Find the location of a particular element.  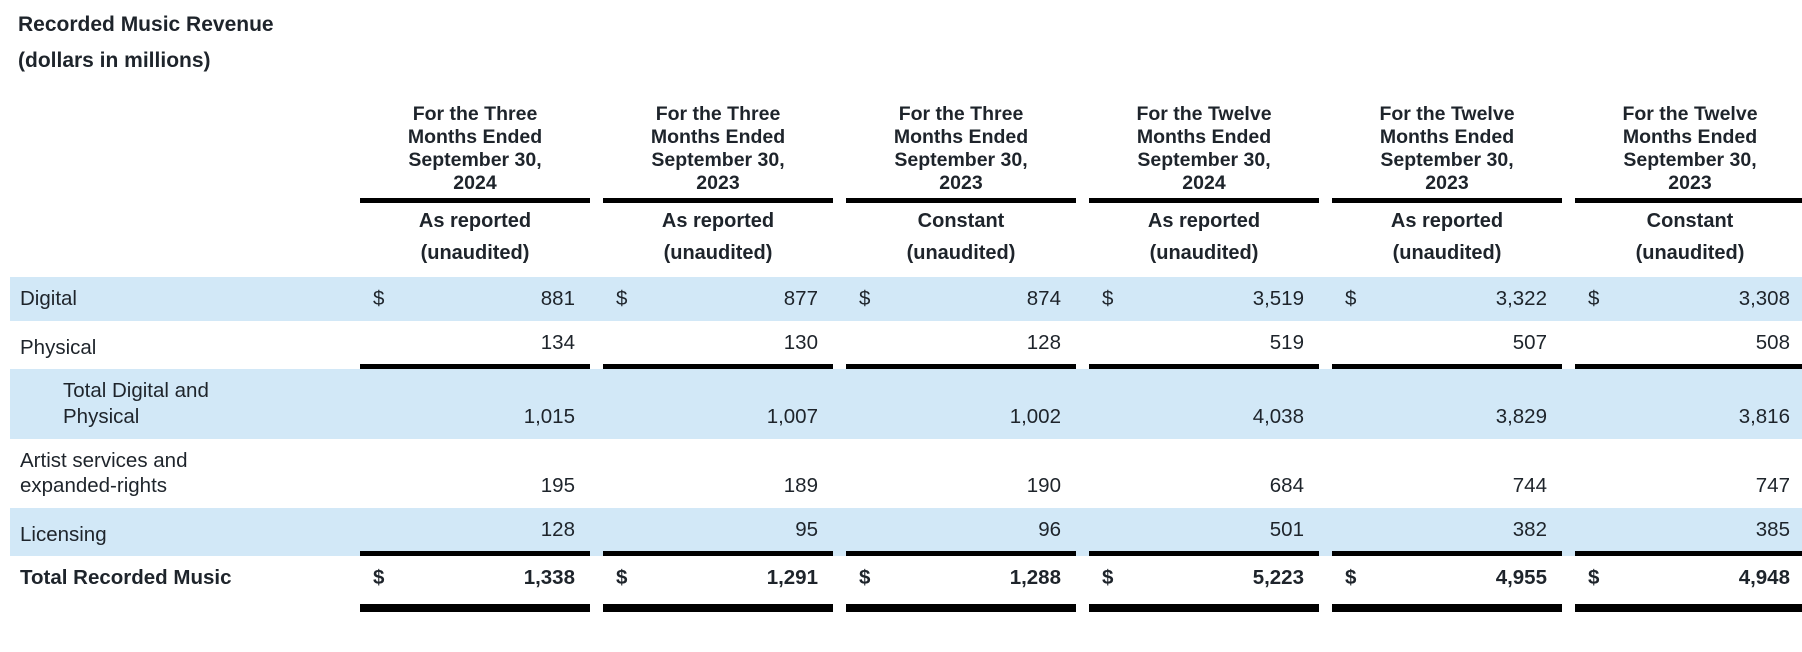

cell: $5,223 is located at coordinates (1204, 578).